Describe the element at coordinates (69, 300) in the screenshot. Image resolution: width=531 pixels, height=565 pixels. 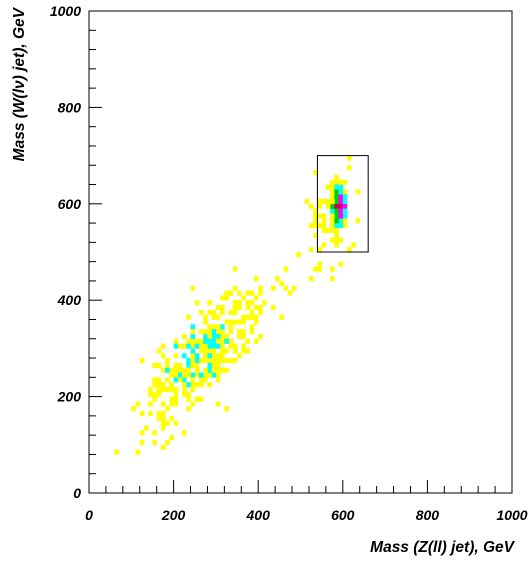
I see `y-tick-label: 400` at that location.